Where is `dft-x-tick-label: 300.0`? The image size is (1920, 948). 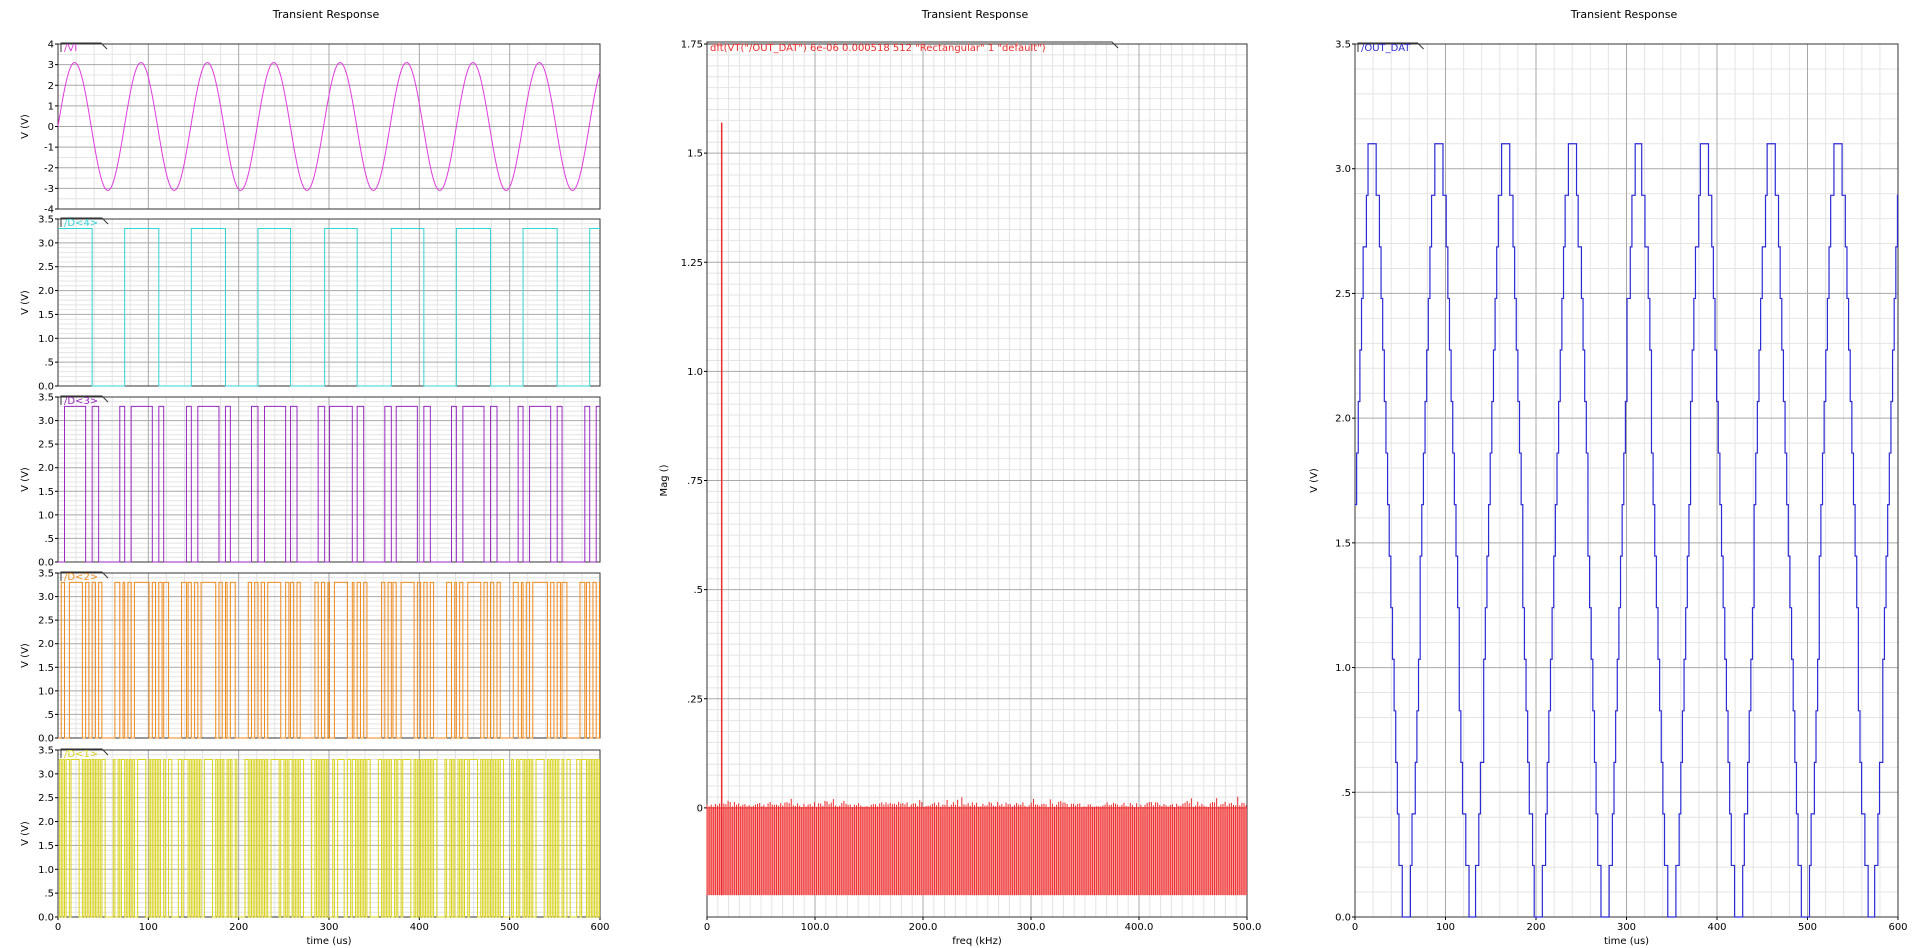 dft-x-tick-label: 300.0 is located at coordinates (1031, 927).